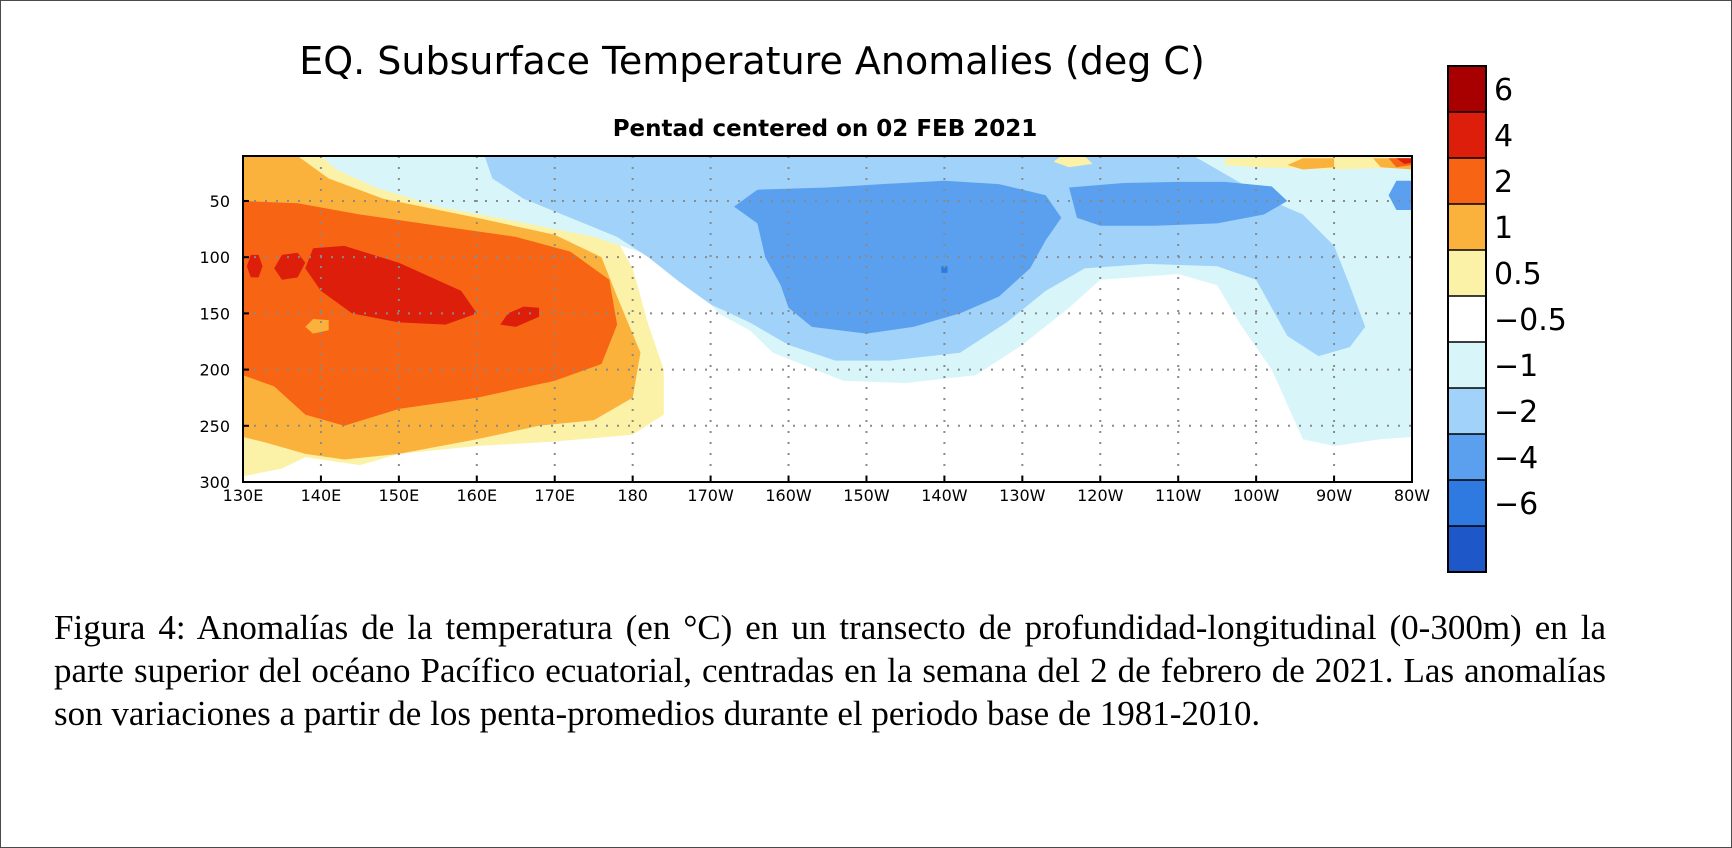  I want to click on colorbar-frame, so click(1467, 319).